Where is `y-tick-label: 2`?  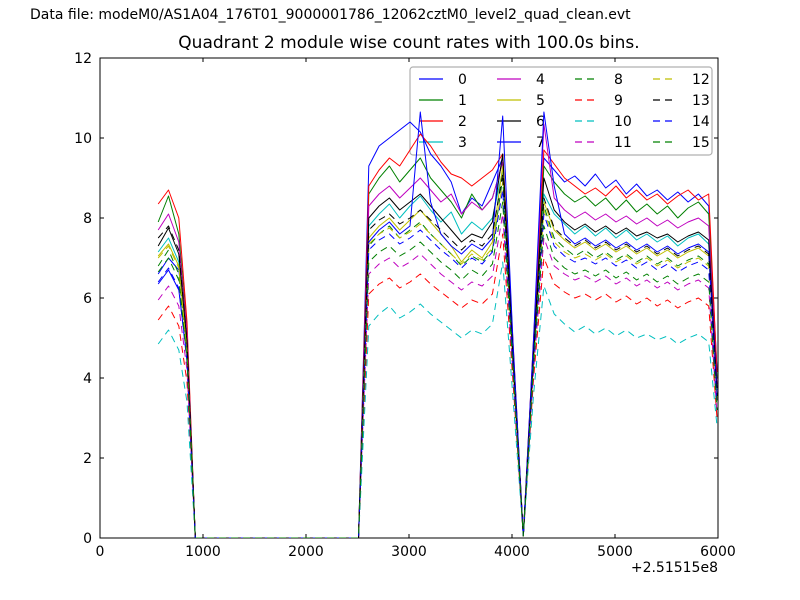 y-tick-label: 2 is located at coordinates (87, 459).